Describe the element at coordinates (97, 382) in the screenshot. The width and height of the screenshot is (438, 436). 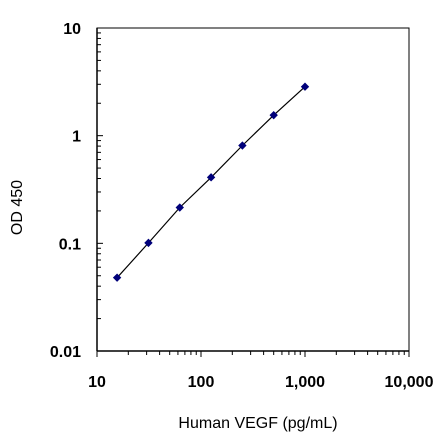
I see `x-tick-label: 10` at that location.